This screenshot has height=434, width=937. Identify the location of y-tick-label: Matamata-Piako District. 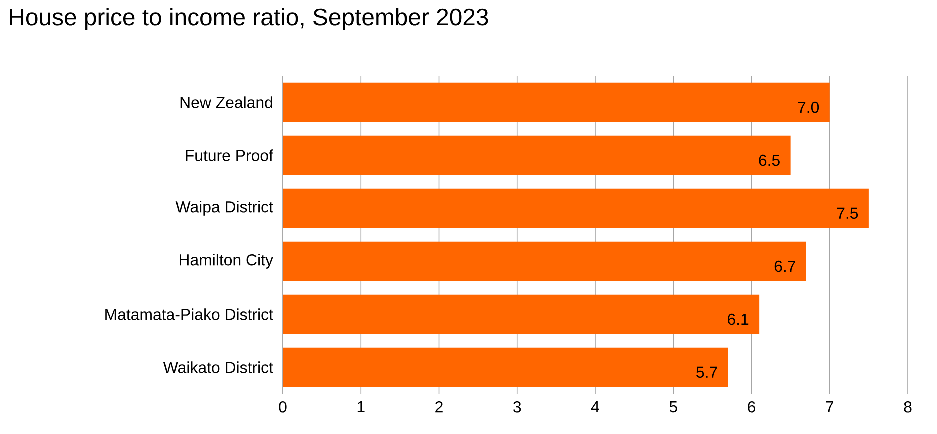
(190, 314).